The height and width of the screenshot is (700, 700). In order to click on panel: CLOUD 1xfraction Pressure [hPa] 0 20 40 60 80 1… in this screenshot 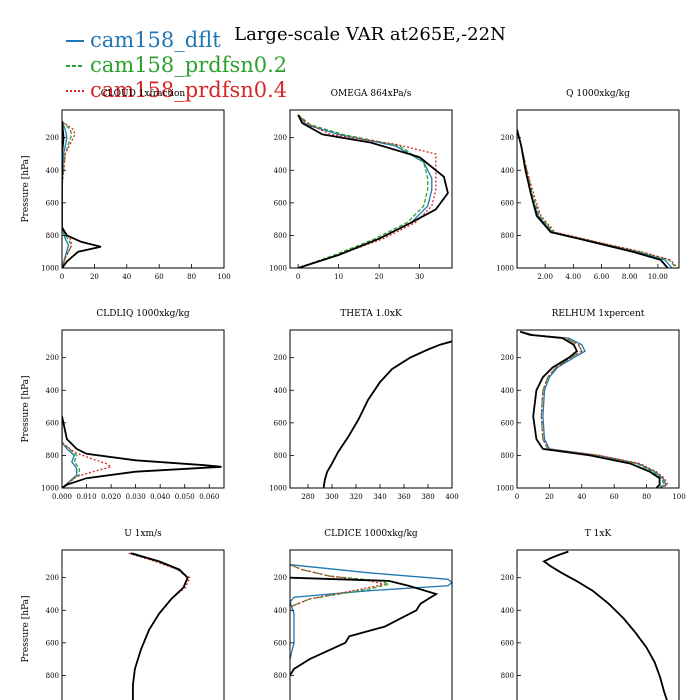, I will do `click(126, 185)`.